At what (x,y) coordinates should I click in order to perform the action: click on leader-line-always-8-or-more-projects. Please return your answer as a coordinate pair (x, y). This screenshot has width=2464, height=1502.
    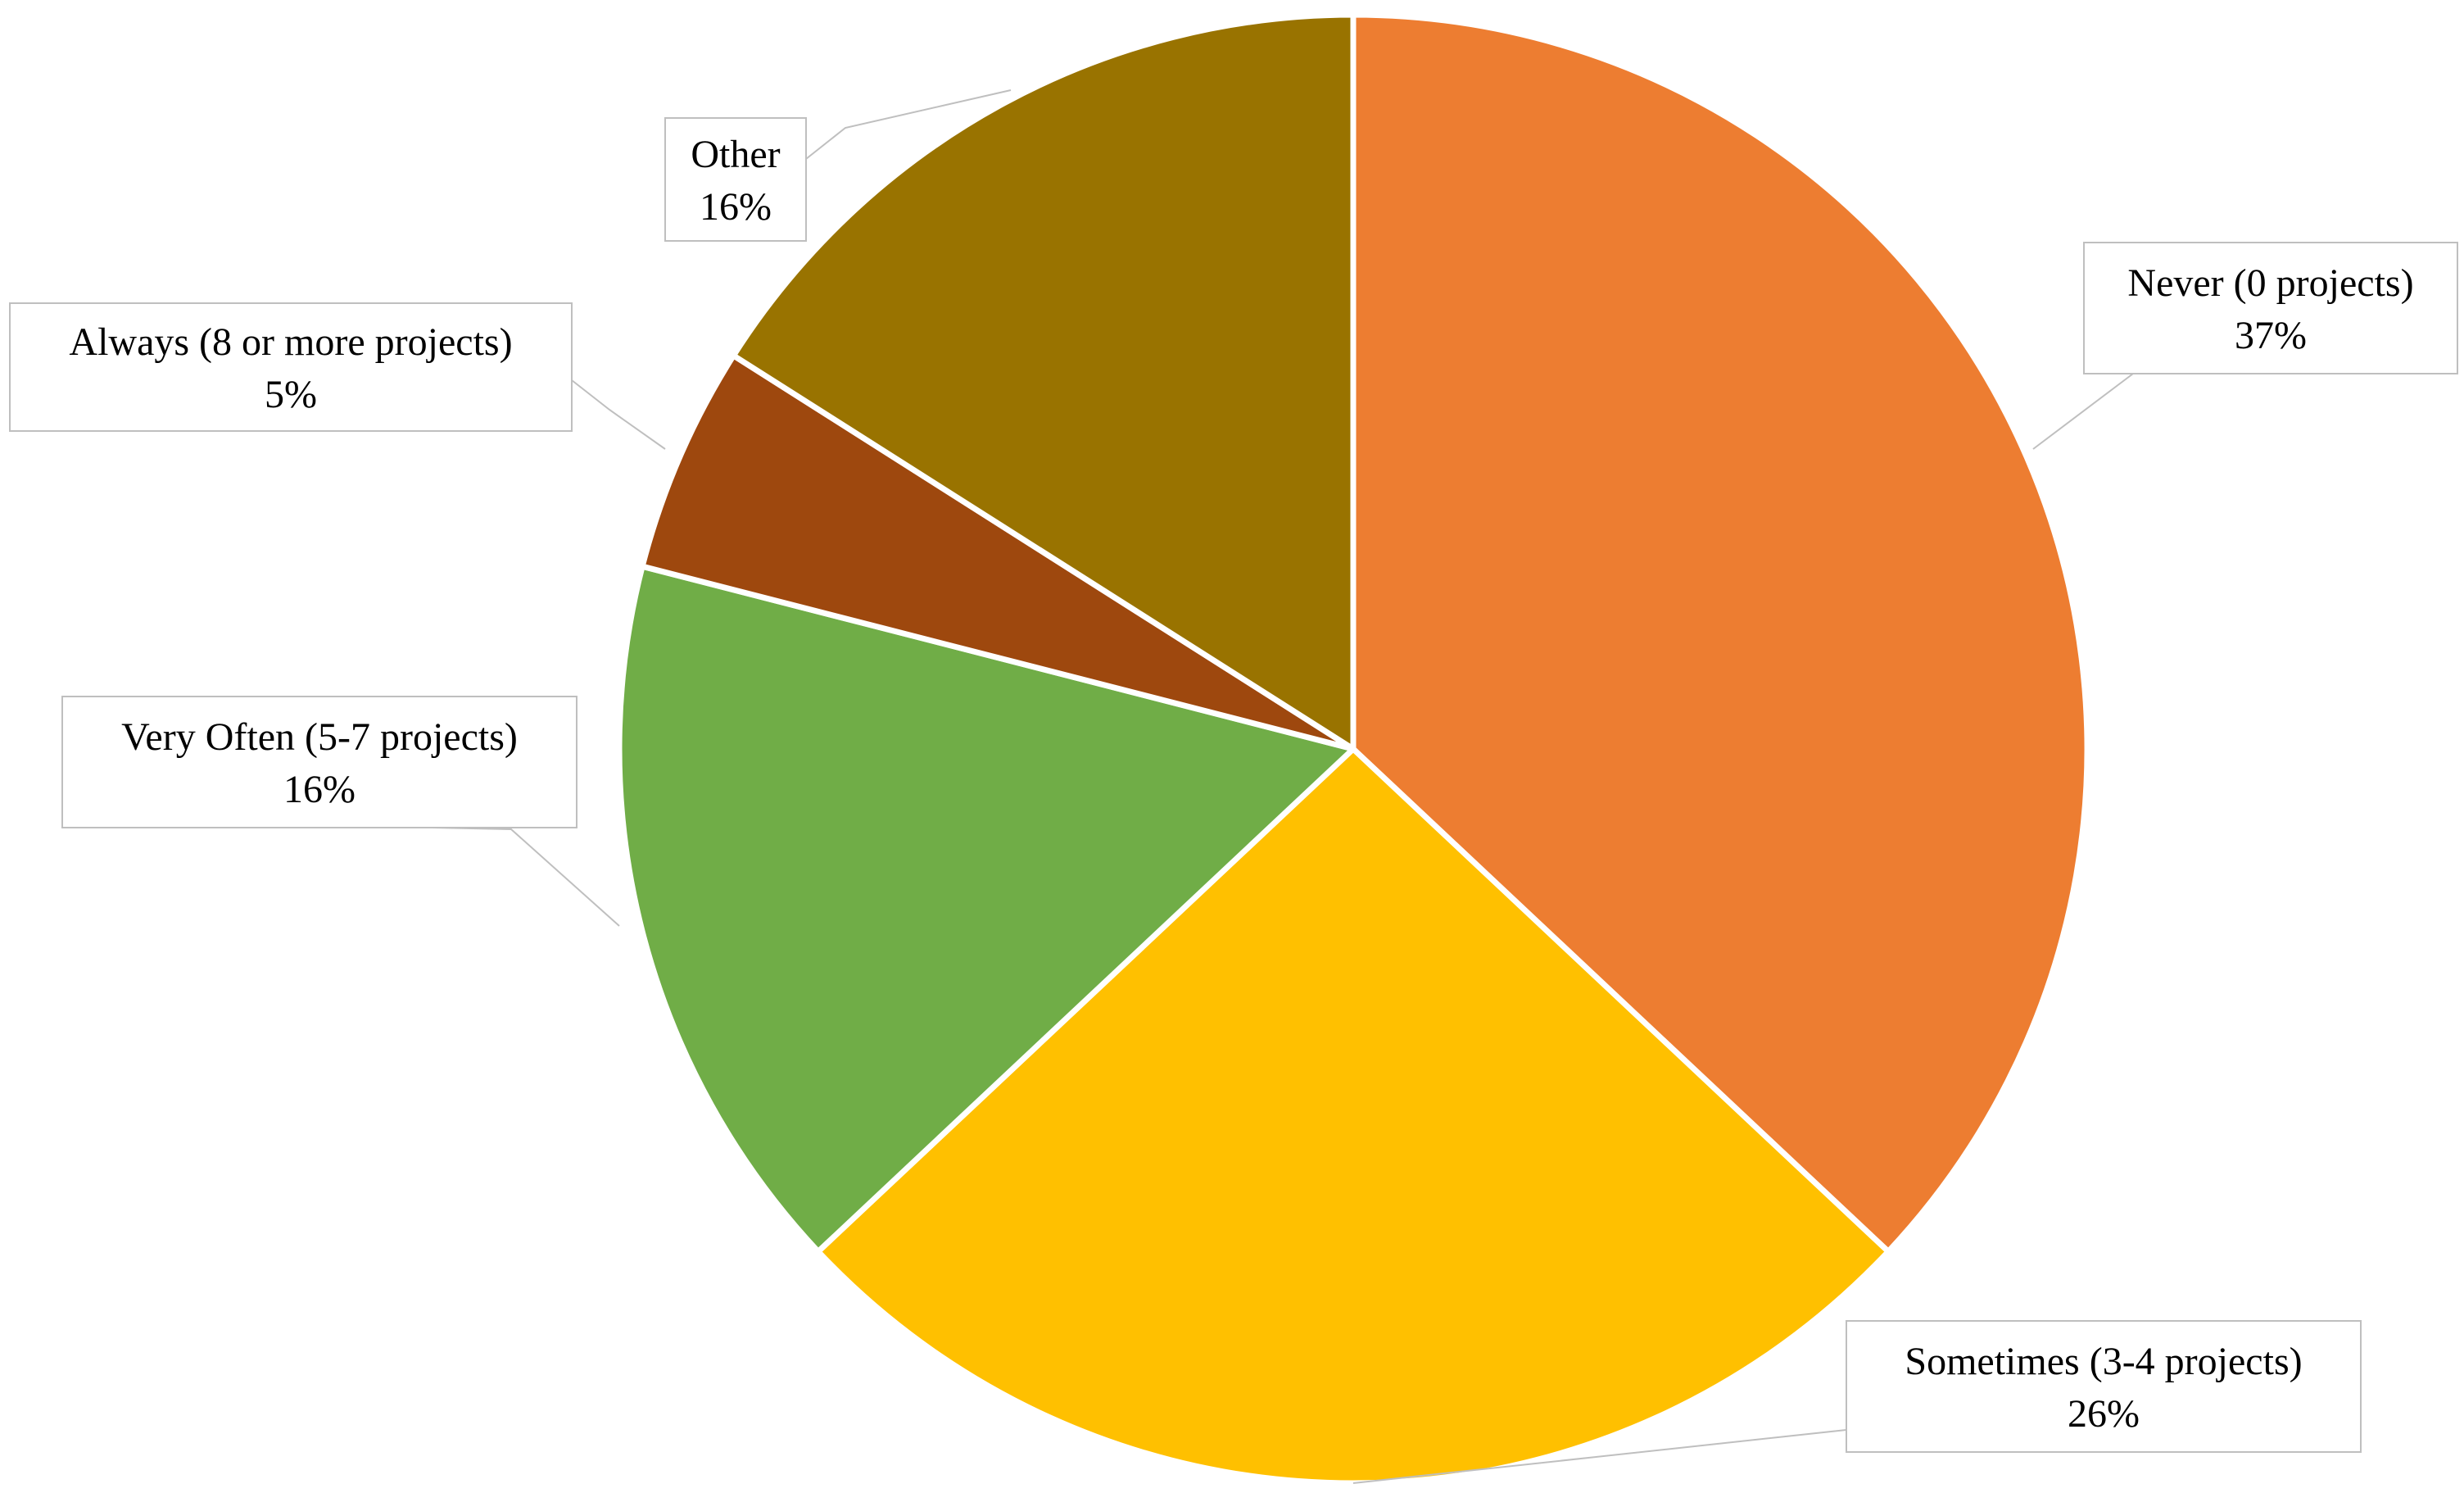
    Looking at the image, I should click on (618, 414).